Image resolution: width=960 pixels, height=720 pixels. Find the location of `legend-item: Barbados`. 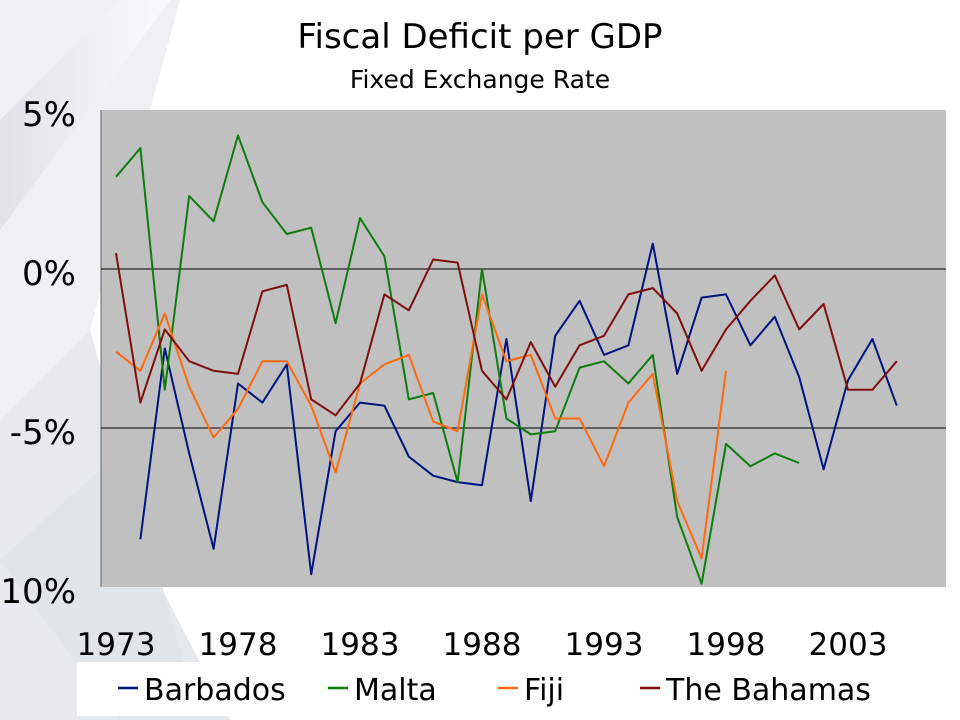

legend-item: Barbados is located at coordinates (202, 690).